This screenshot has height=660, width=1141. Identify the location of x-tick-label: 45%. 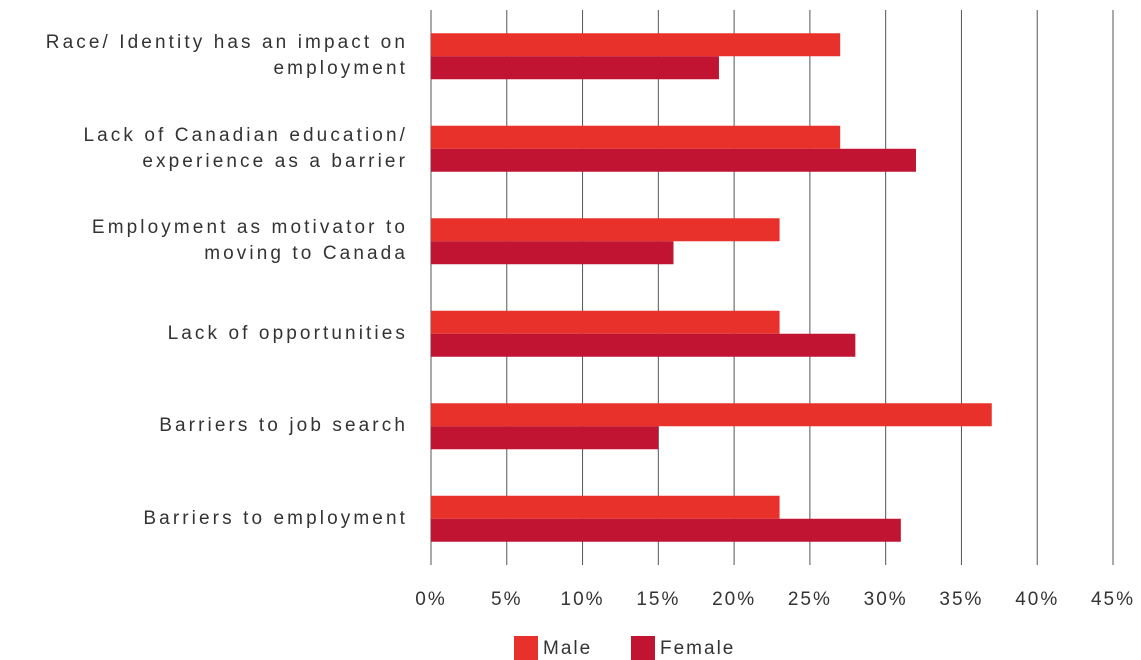
(1113, 599).